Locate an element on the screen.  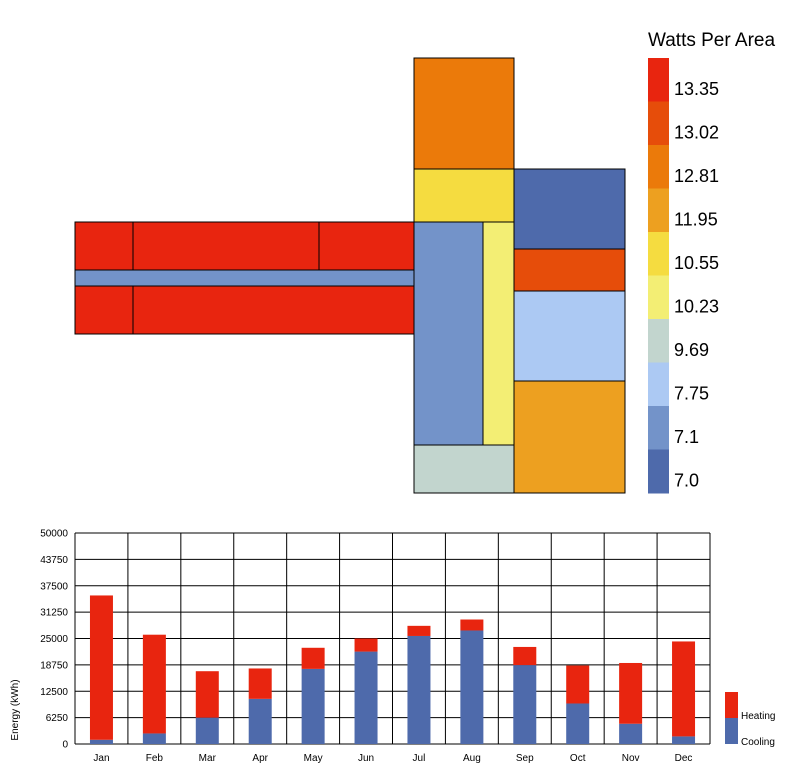
legend-label: 13.35 is located at coordinates (696, 89).